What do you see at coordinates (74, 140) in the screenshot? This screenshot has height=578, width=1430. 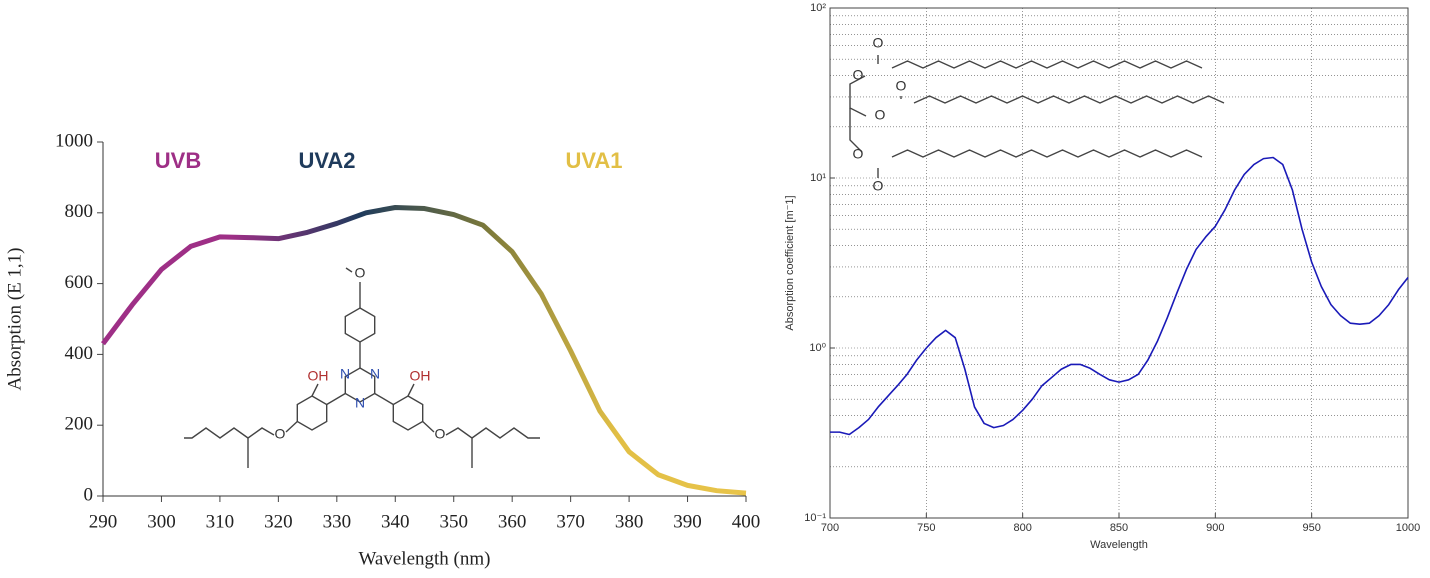 I see `y-tick-label: 1000` at bounding box center [74, 140].